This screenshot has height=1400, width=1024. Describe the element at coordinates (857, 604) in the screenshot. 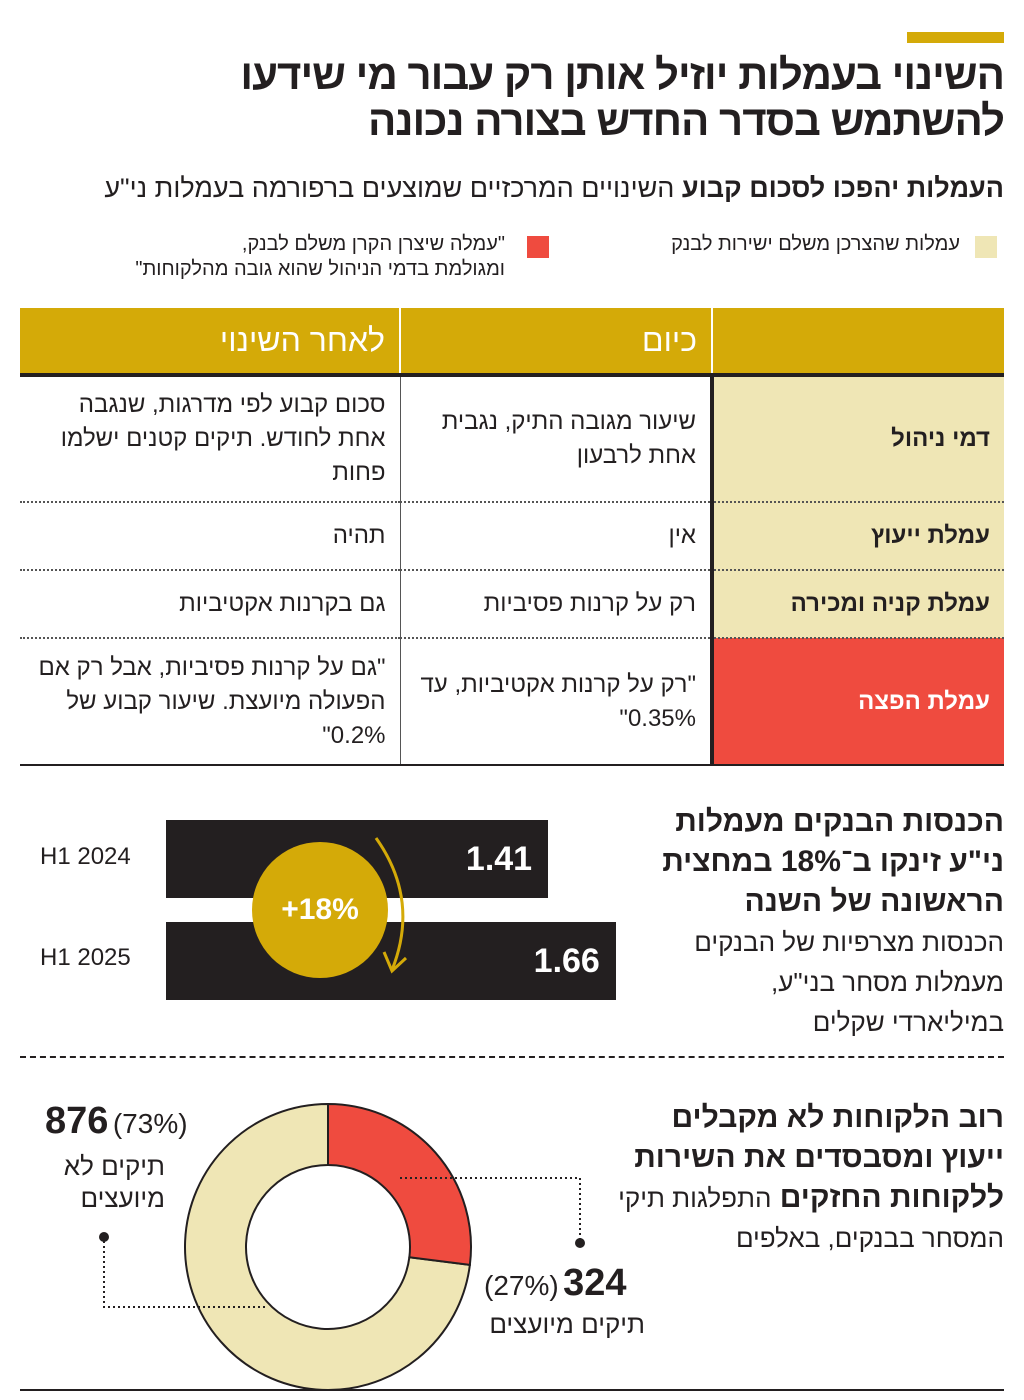

I see `row-label: עמלת קניה ומכירה` at that location.